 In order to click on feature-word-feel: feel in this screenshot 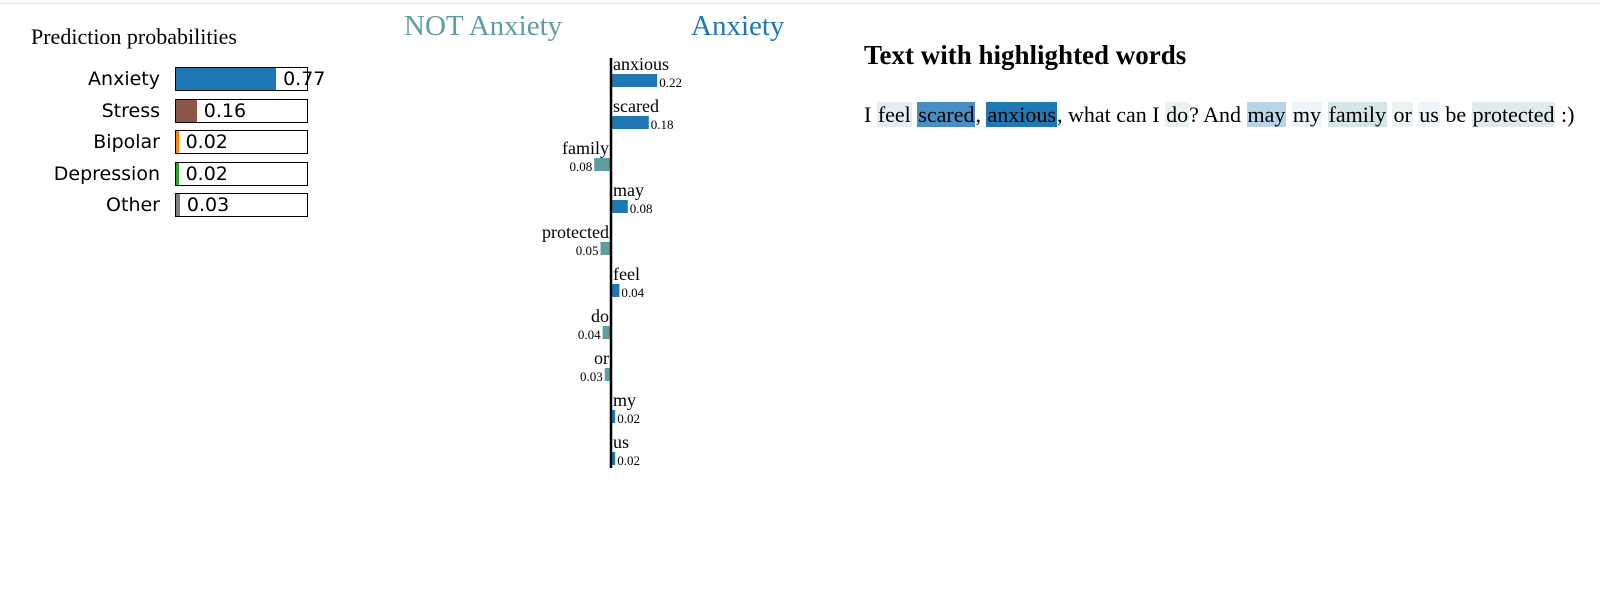, I will do `click(626, 274)`.